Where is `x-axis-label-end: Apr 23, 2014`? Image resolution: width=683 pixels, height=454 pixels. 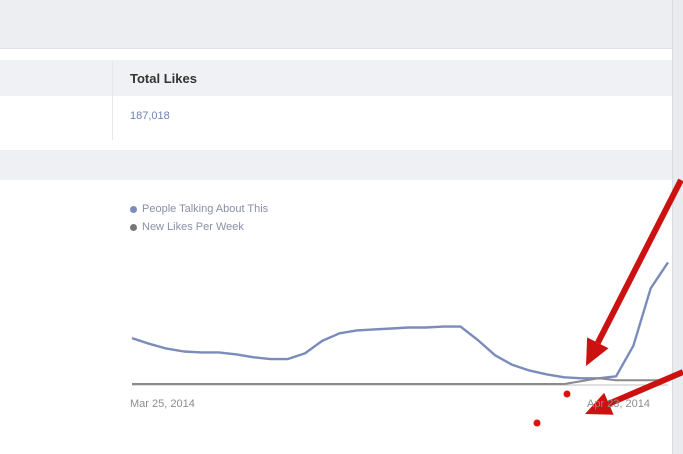
x-axis-label-end: Apr 23, 2014 is located at coordinates (618, 404).